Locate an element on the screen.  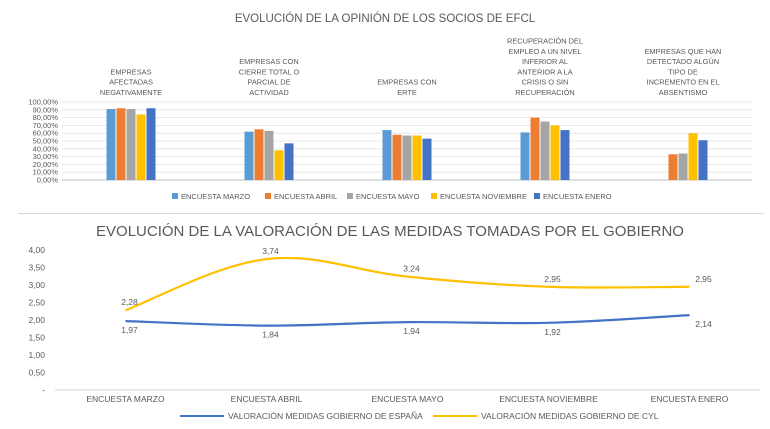
x-tick-label: ENCUESTA ABRIL is located at coordinates (267, 399).